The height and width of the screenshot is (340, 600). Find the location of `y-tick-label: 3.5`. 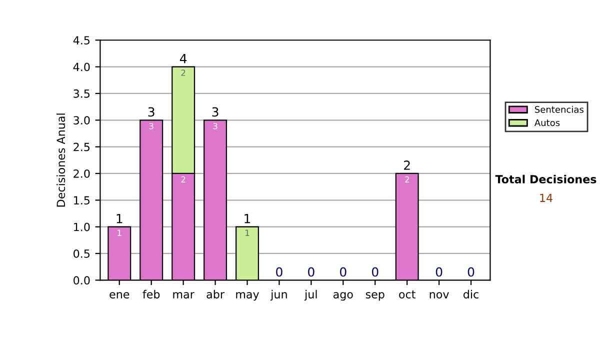

y-tick-label: 3.5 is located at coordinates (82, 93).